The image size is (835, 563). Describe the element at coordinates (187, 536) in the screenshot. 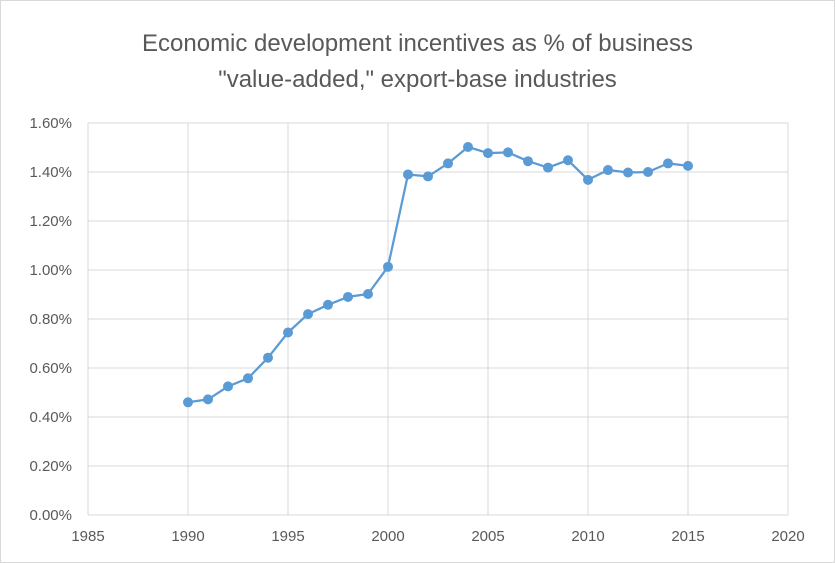

I see `x-tick-label: 1990` at that location.